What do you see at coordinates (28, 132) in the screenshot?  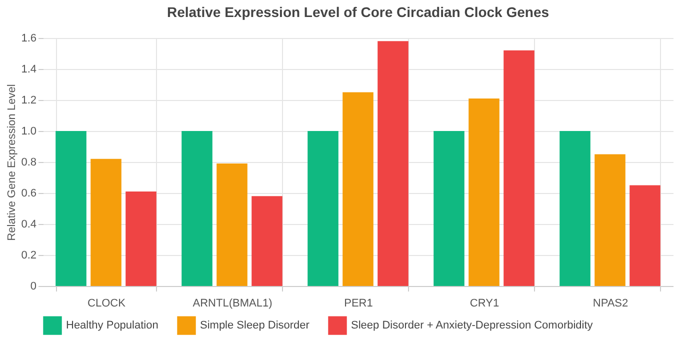 I see `y-tick-label: 1.0` at bounding box center [28, 132].